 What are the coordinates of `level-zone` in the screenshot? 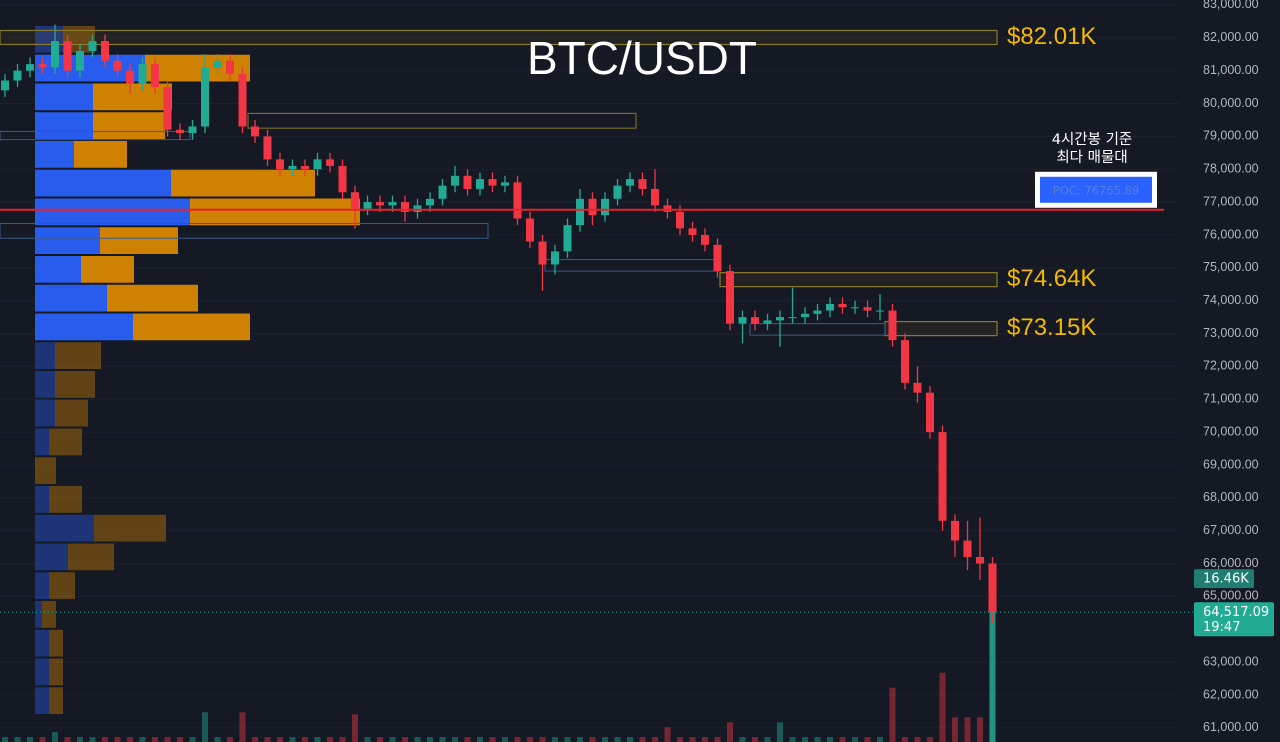 It's located at (858, 280).